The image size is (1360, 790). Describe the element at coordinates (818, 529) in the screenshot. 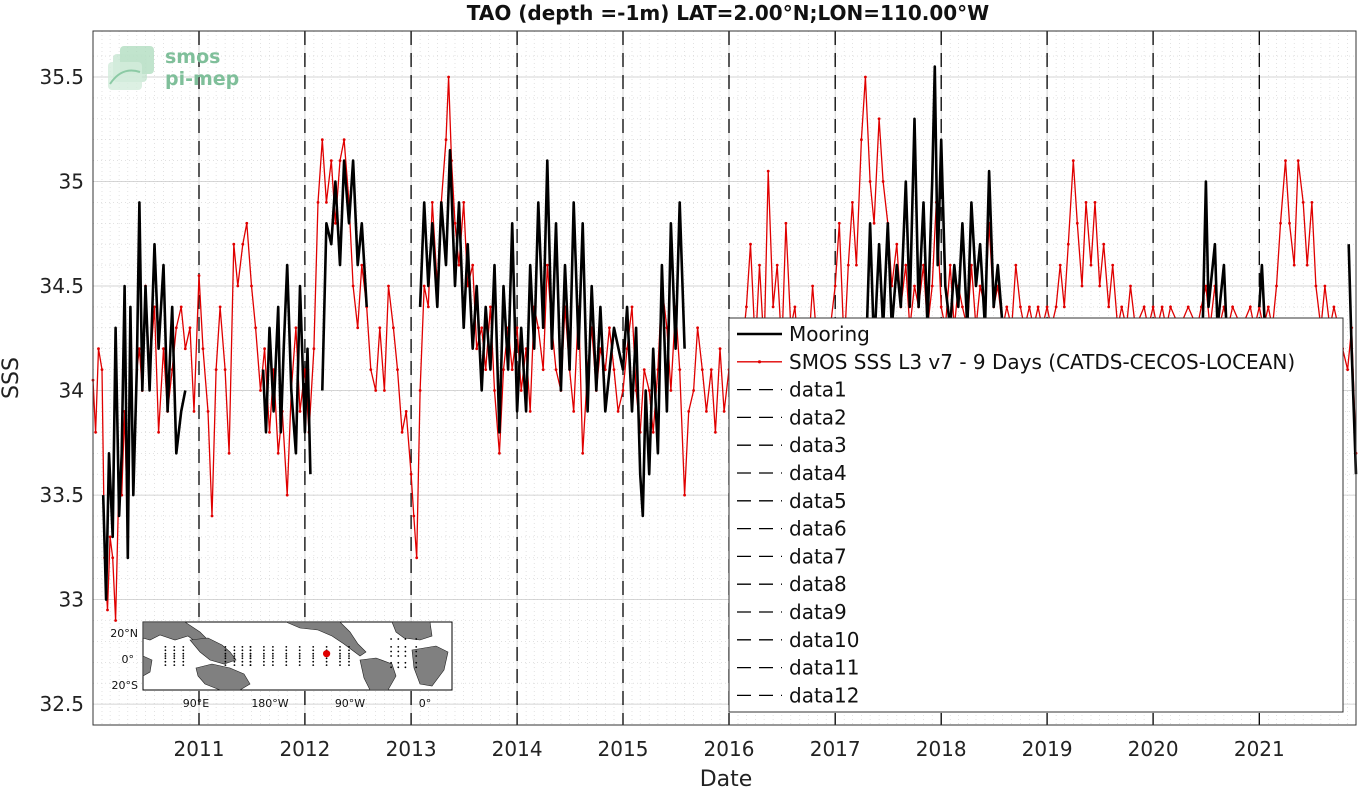

I see `legend-label: data6` at that location.